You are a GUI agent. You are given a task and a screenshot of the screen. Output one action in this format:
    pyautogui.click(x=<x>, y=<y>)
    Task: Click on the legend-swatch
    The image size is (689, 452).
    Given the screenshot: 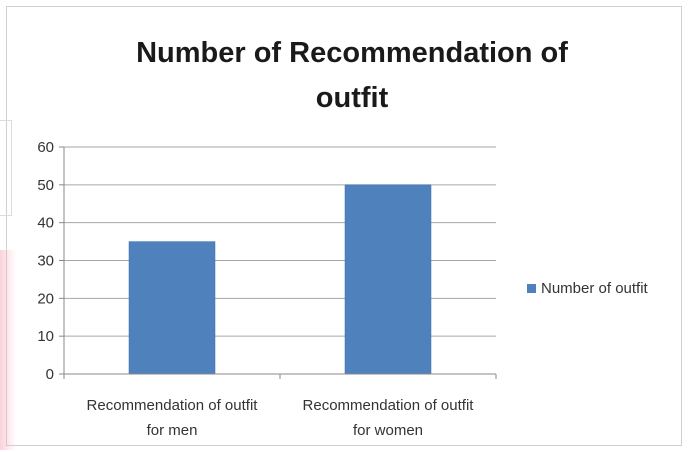 What is the action you would take?
    pyautogui.click(x=531, y=288)
    